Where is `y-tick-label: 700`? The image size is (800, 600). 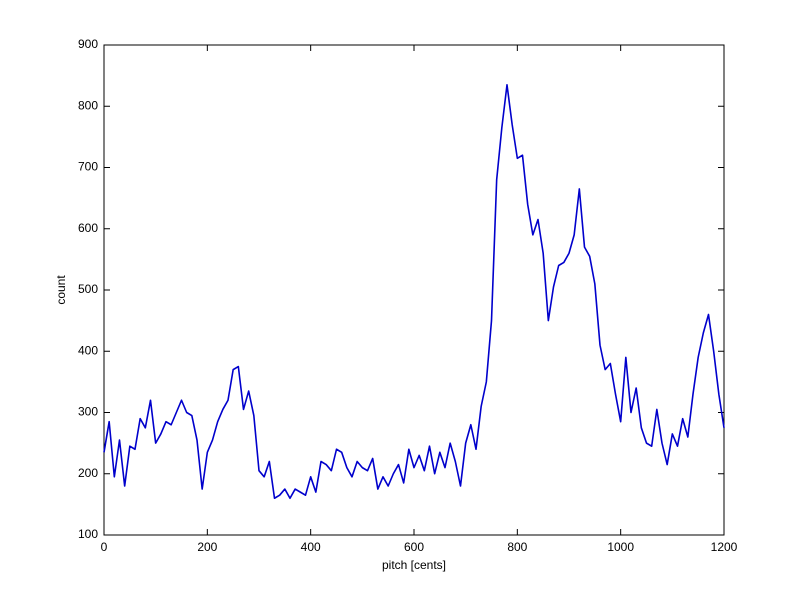 y-tick-label: 700 is located at coordinates (88, 167).